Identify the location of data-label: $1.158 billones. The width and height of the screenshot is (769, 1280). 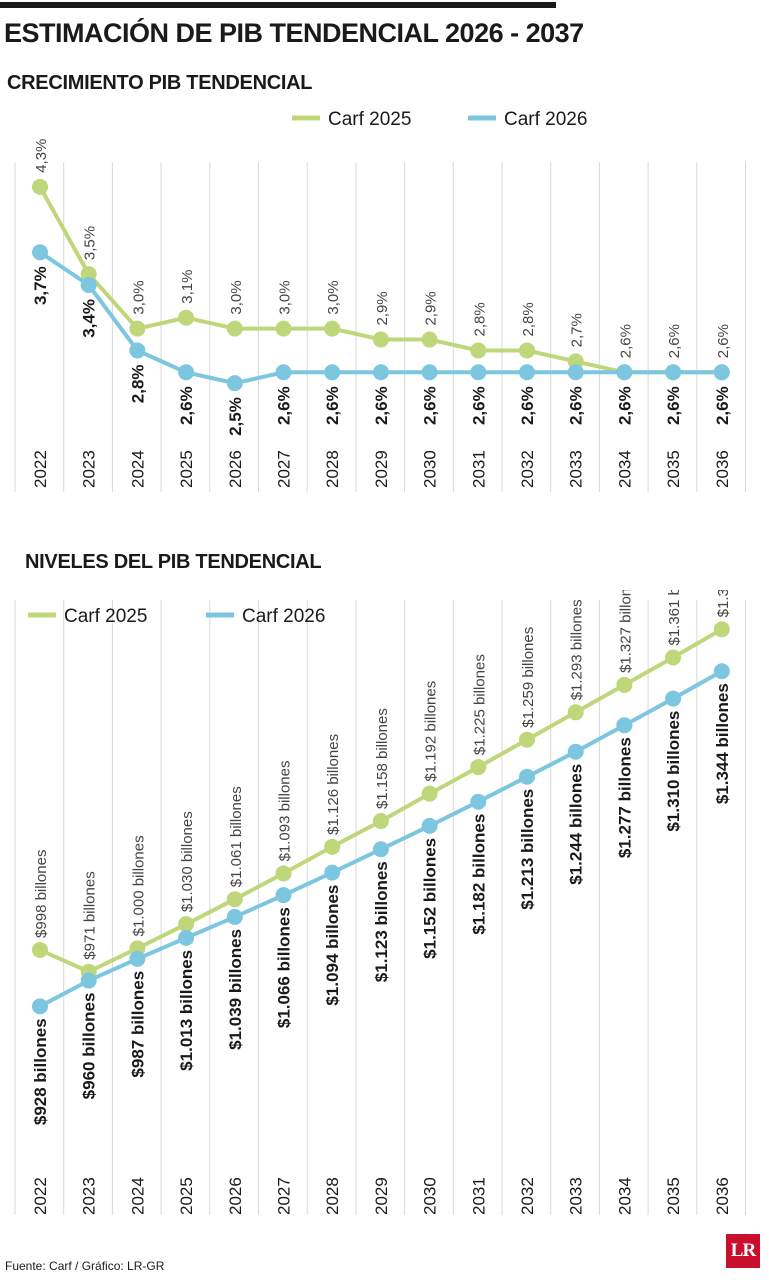
(382, 758).